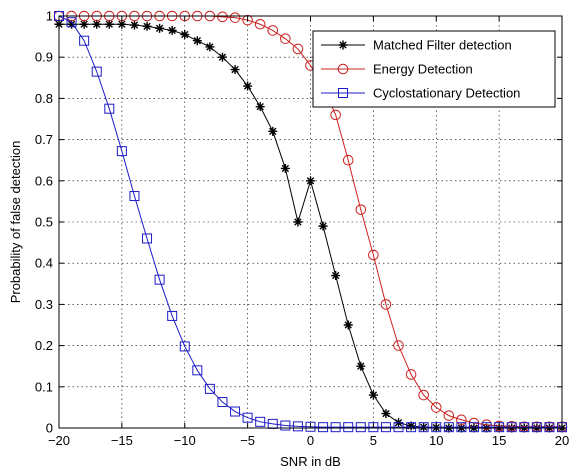 This screenshot has width=569, height=476. What do you see at coordinates (423, 69) in the screenshot?
I see `legend-label: Energy Detection` at bounding box center [423, 69].